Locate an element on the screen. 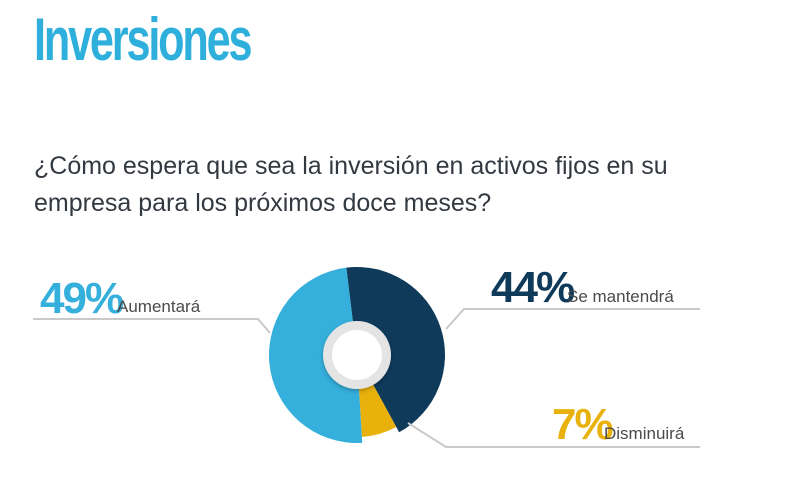  leader-line-mantendra is located at coordinates (572, 319).